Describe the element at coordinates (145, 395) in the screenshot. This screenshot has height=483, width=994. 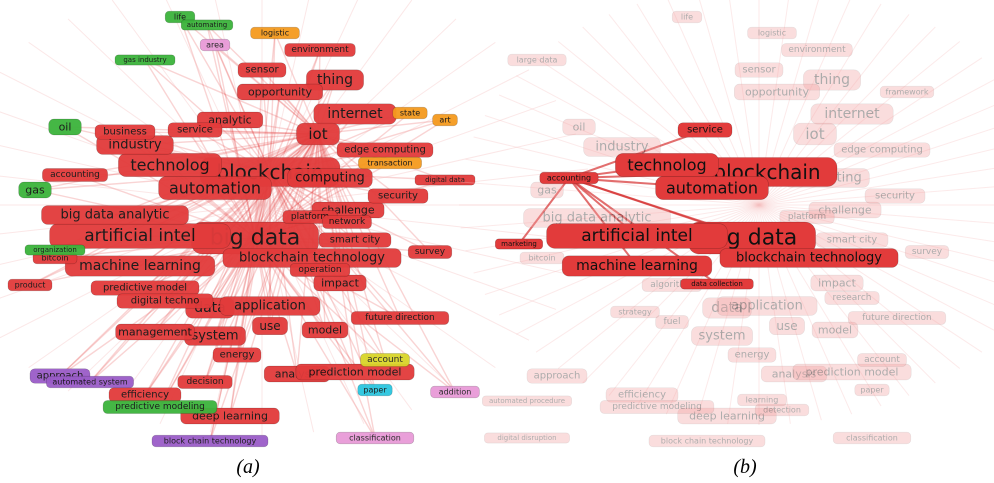
I see `keyword-node: efficiency` at that location.